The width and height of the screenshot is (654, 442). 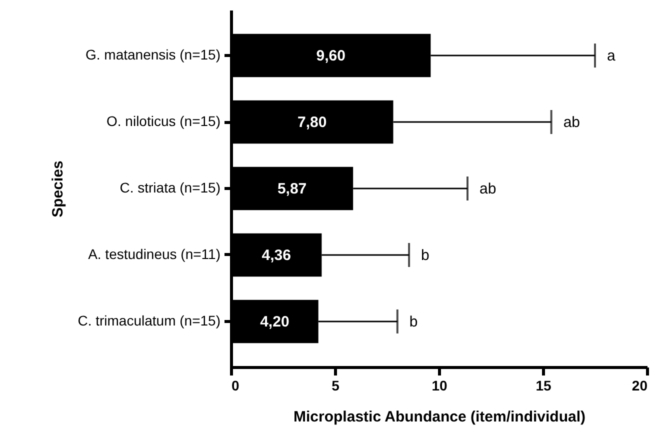 What do you see at coordinates (440, 417) in the screenshot?
I see `x-axis-title: Microplastic Abundance (item/individual)` at bounding box center [440, 417].